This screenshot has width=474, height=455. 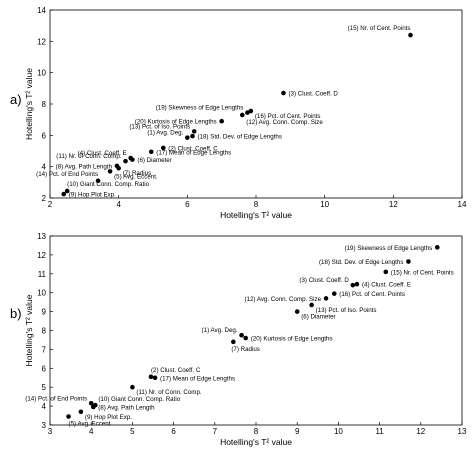 What do you see at coordinates (41, 255) in the screenshot?
I see `y-tick-label: 12` at bounding box center [41, 255].